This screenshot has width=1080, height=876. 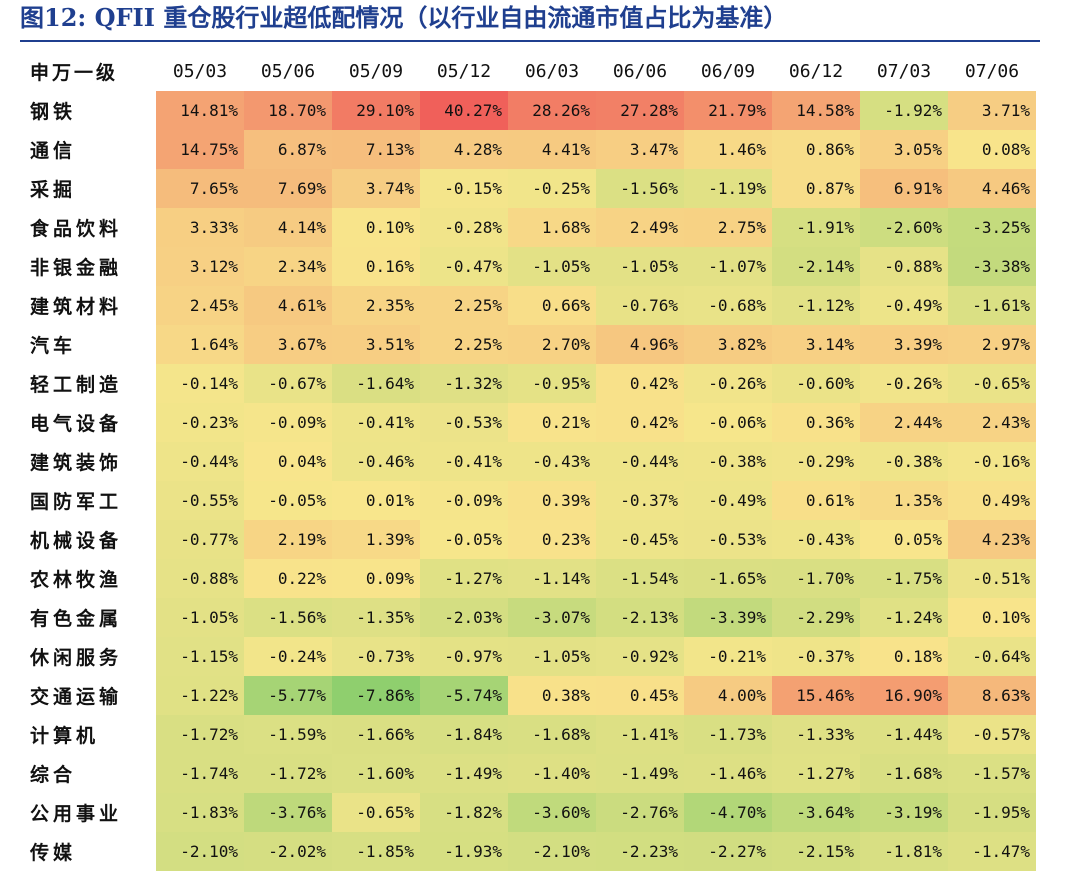 I want to click on heatmap-cell: -1.05%, so click(x=552, y=656).